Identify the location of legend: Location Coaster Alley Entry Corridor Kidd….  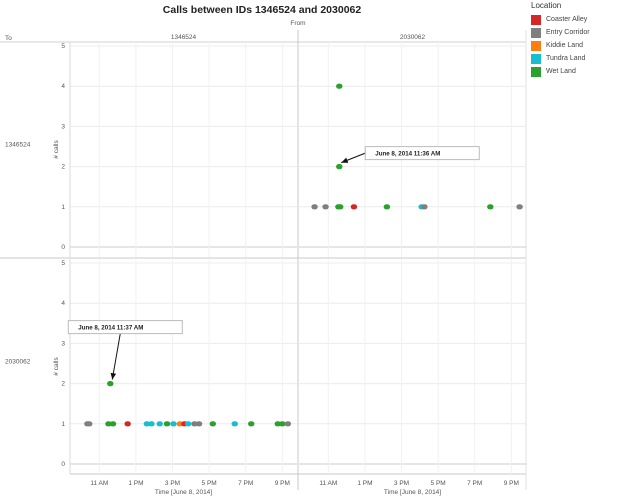
(578, 39).